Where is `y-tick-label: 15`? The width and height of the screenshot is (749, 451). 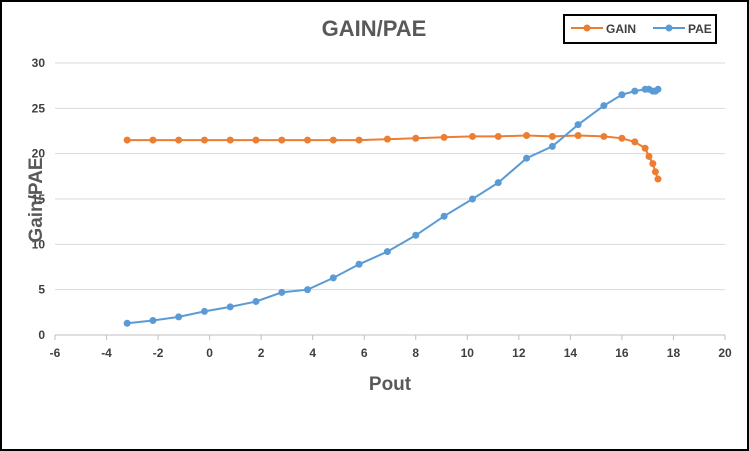
y-tick-label: 15 is located at coordinates (39, 199).